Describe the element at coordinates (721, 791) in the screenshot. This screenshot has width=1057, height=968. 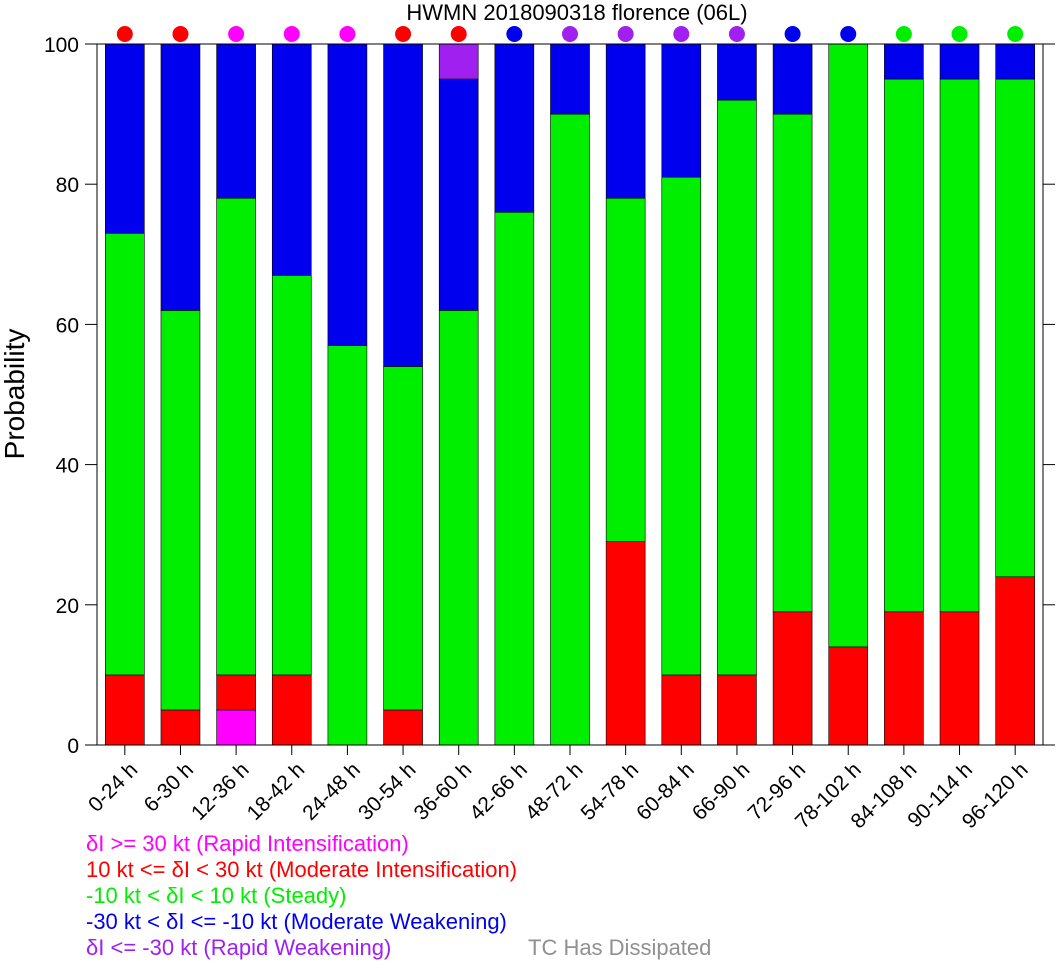
I see `x-tick-label: 66-90 h` at that location.